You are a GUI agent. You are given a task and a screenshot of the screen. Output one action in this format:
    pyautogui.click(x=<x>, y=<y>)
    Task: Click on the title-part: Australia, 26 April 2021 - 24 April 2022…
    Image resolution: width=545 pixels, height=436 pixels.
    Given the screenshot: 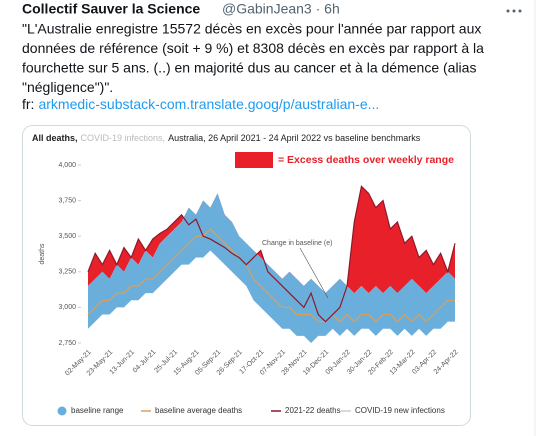 What is the action you would take?
    pyautogui.click(x=294, y=138)
    